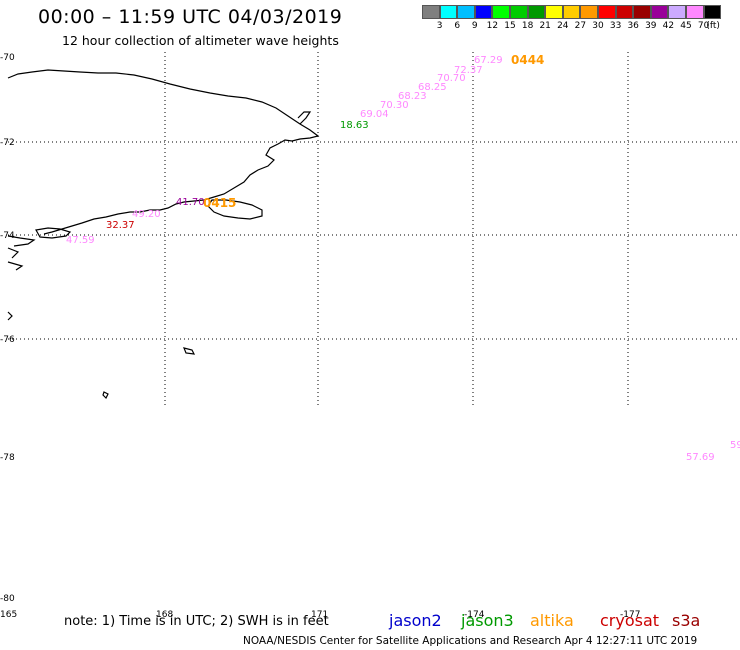  I want to click on satellite-altika: altika, so click(552, 620).